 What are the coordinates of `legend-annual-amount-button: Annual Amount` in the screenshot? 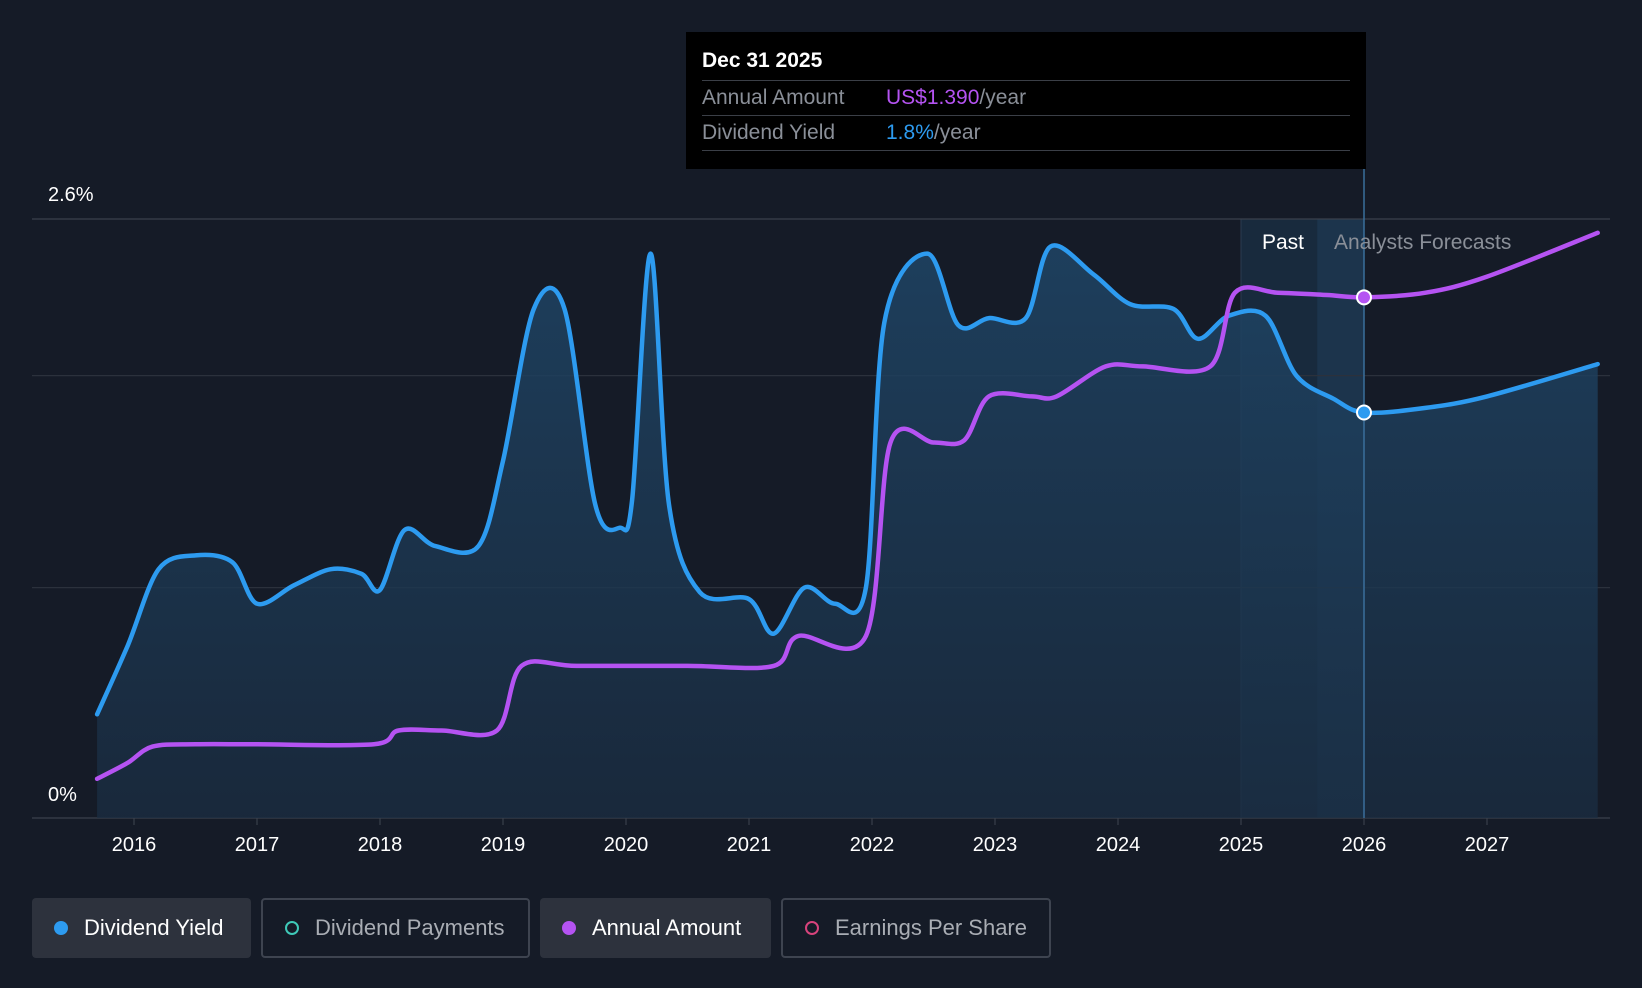 It's located at (655, 928).